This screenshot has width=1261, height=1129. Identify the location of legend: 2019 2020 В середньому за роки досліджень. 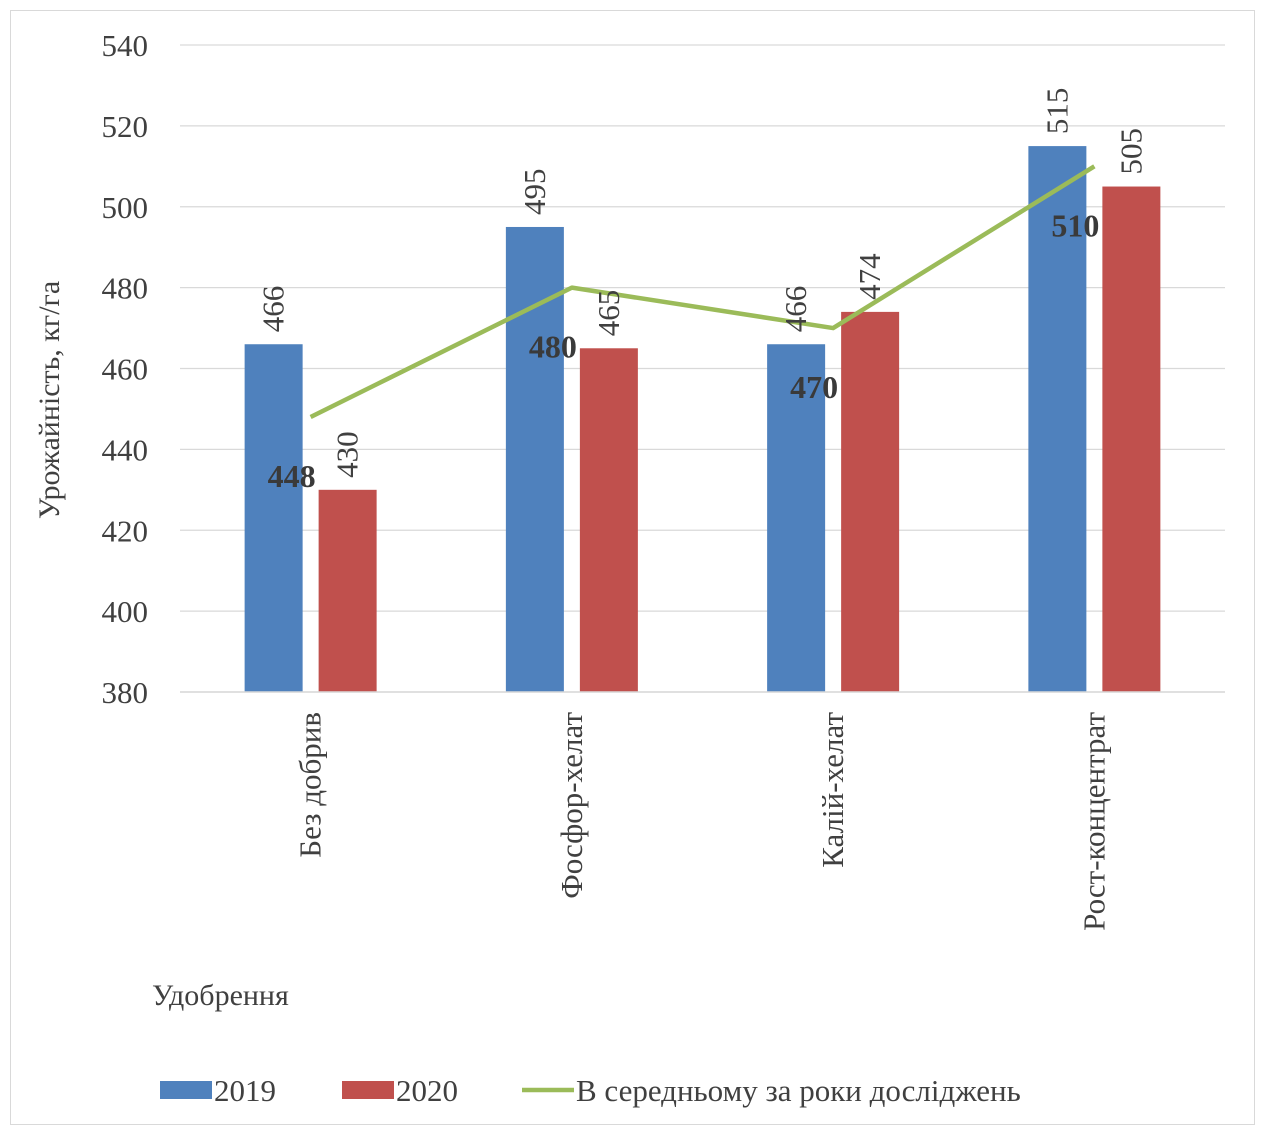
(590, 1090).